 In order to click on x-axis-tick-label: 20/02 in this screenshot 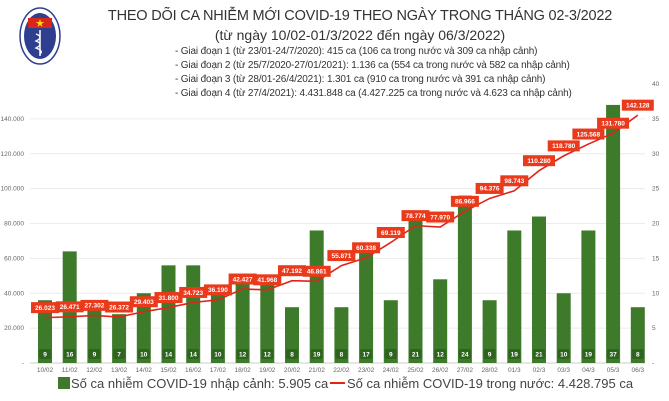, I will do `click(292, 370)`.